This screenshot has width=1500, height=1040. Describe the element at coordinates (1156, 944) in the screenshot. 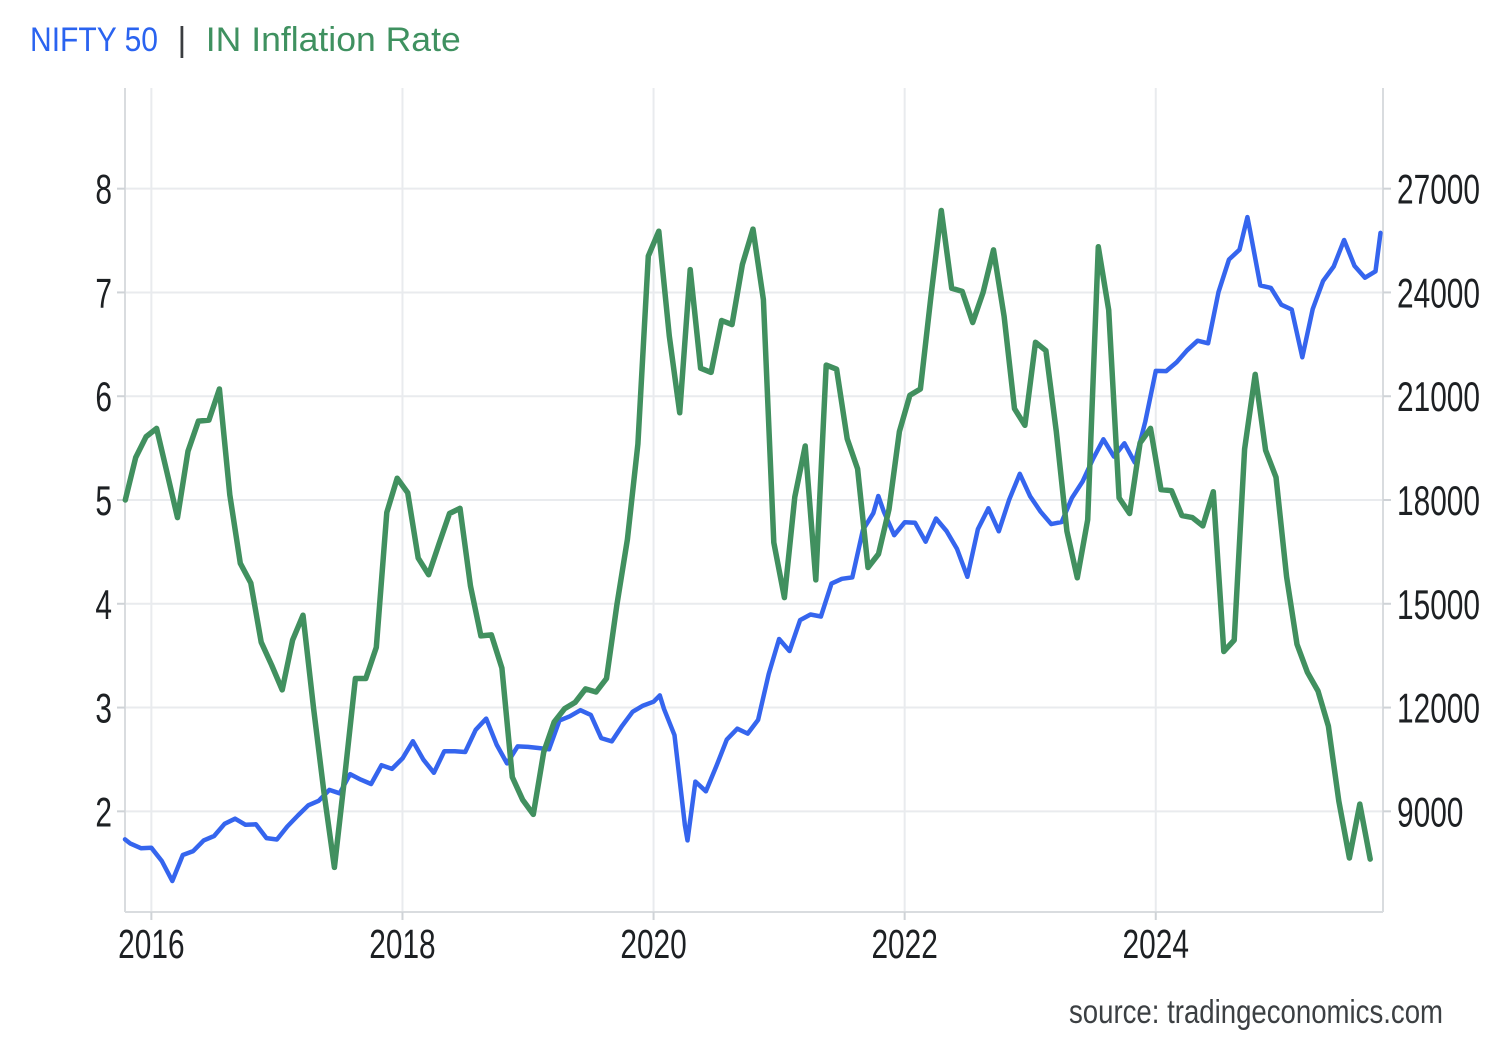

I see `x-axis-tick-label: 2024` at that location.